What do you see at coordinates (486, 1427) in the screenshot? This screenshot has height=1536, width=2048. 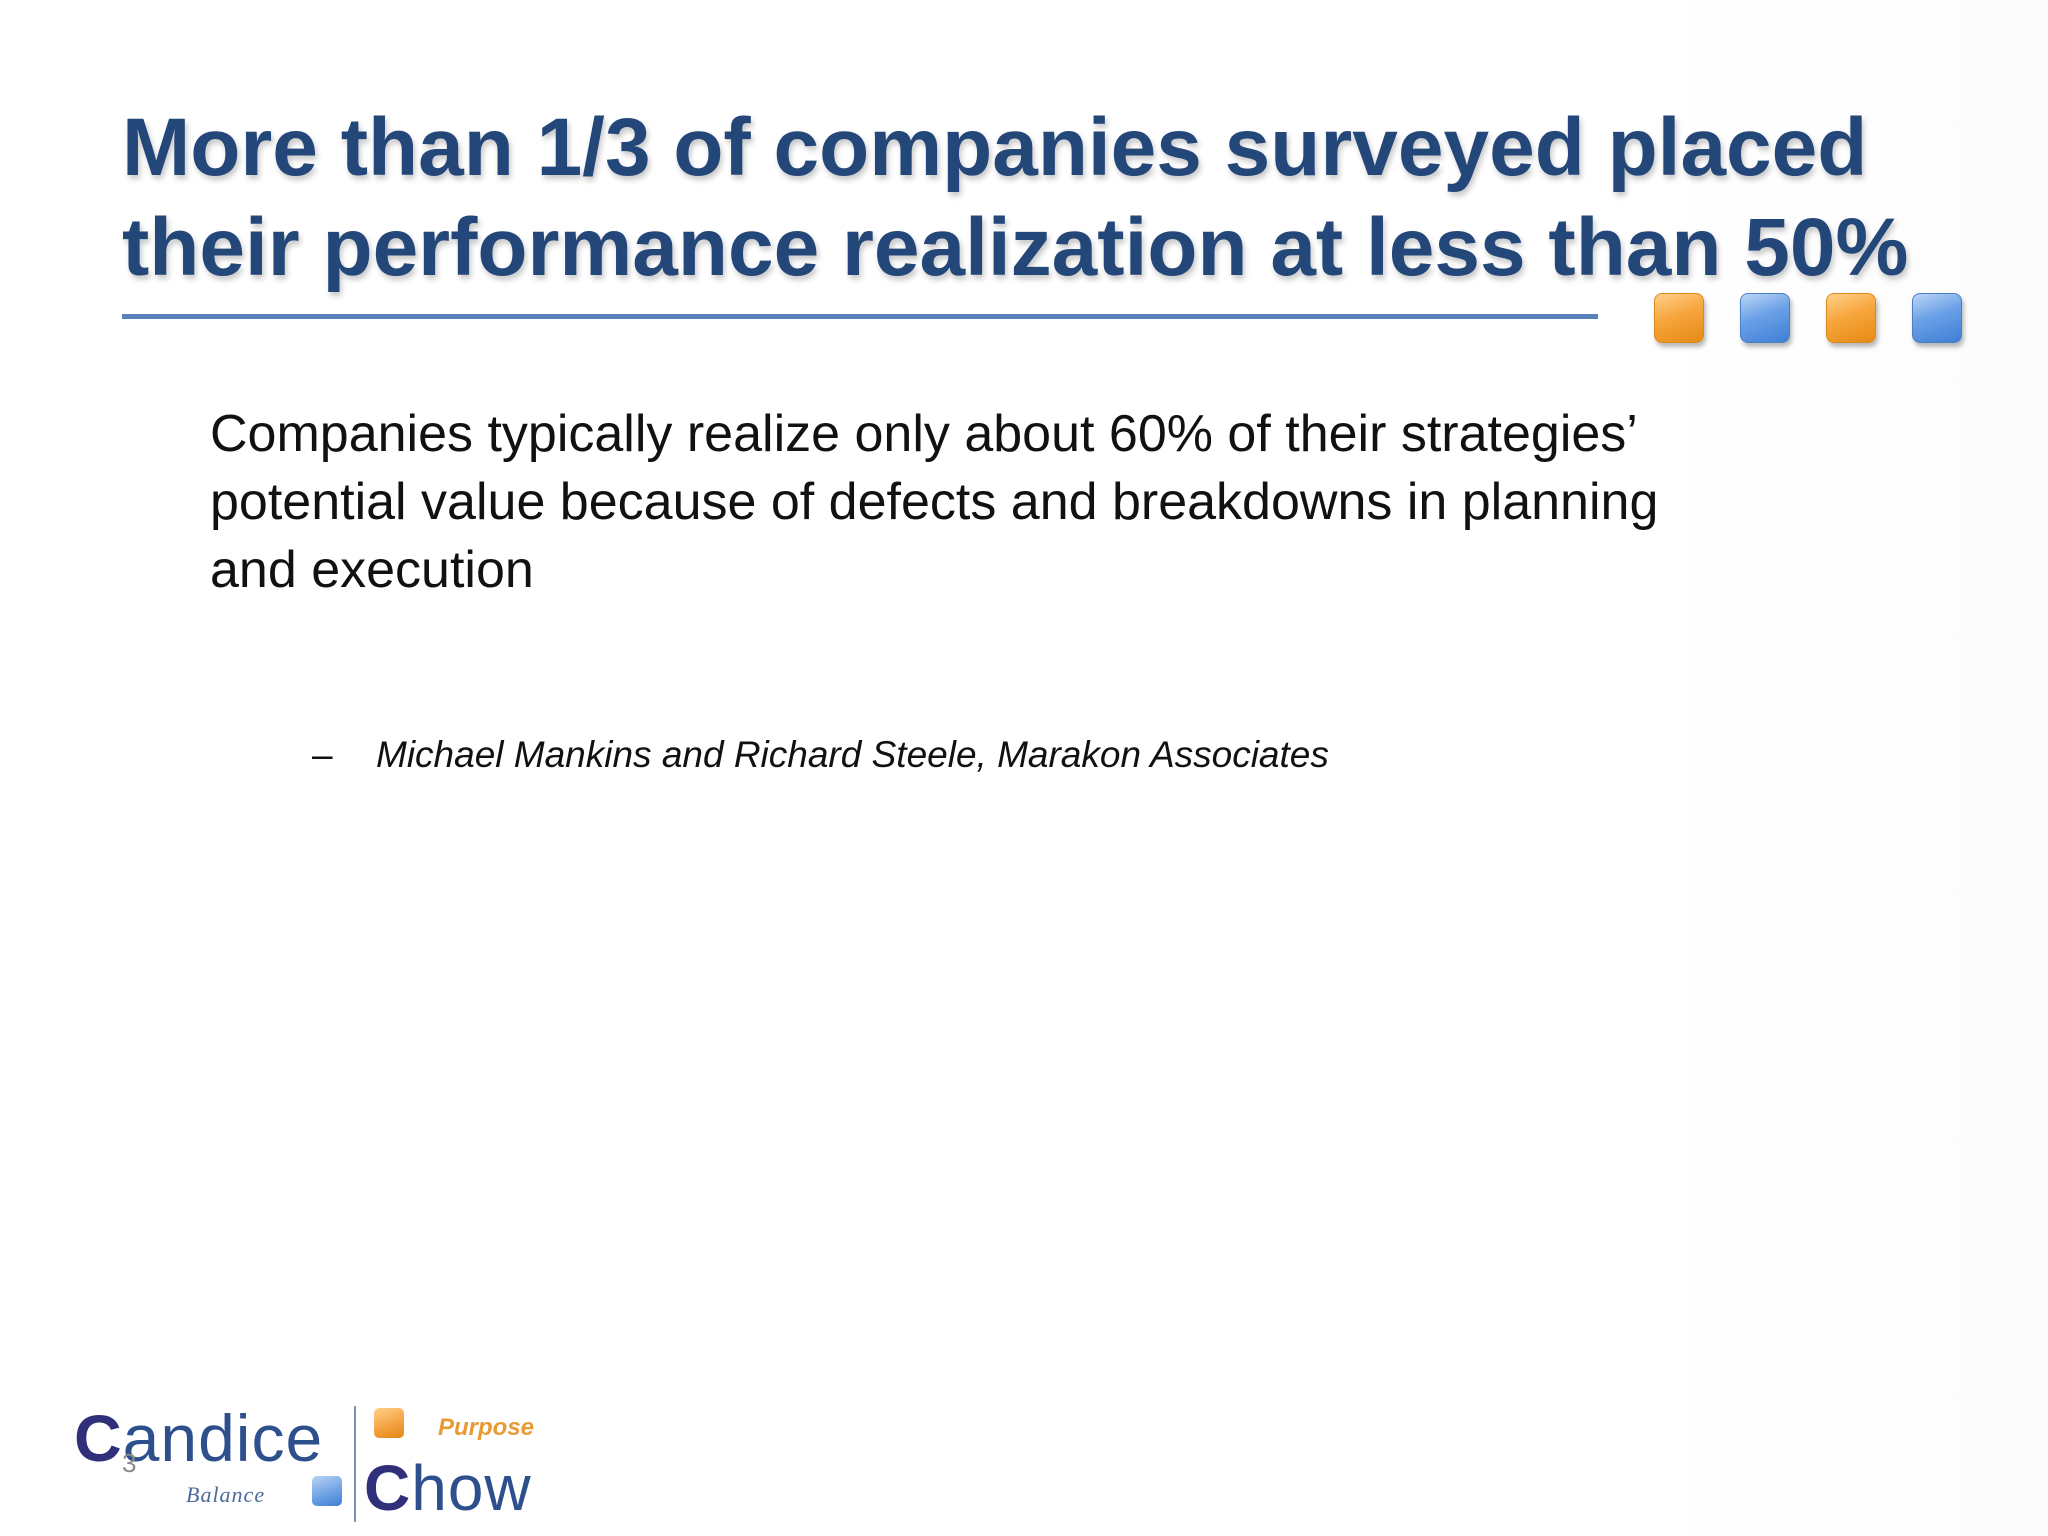 I see `logo-tag-purpose: Purpose` at bounding box center [486, 1427].